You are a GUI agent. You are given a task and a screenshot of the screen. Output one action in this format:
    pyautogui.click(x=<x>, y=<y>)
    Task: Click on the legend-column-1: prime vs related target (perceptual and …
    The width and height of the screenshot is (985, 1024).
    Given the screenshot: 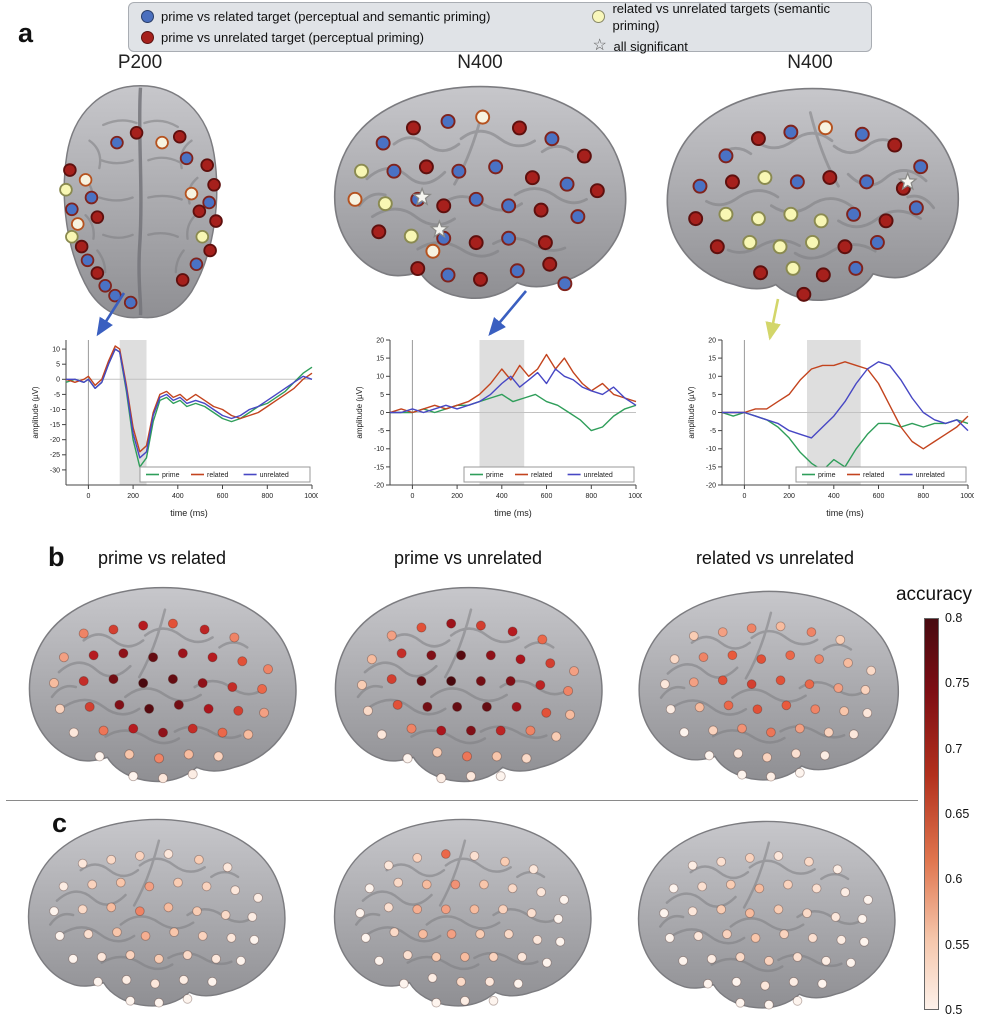 What is the action you would take?
    pyautogui.click(x=354, y=27)
    